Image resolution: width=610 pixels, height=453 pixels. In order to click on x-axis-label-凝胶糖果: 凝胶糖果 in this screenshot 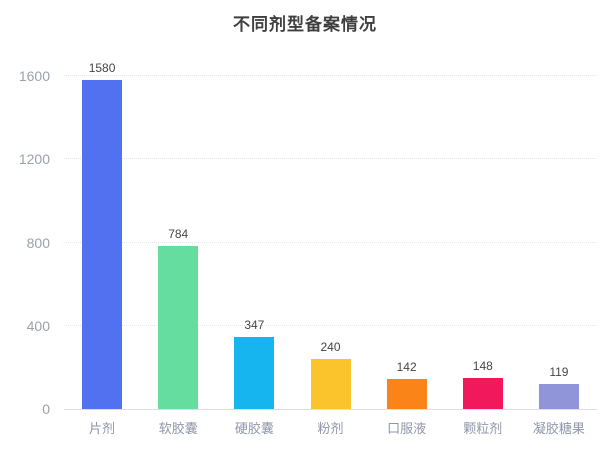, I will do `click(558, 428)`.